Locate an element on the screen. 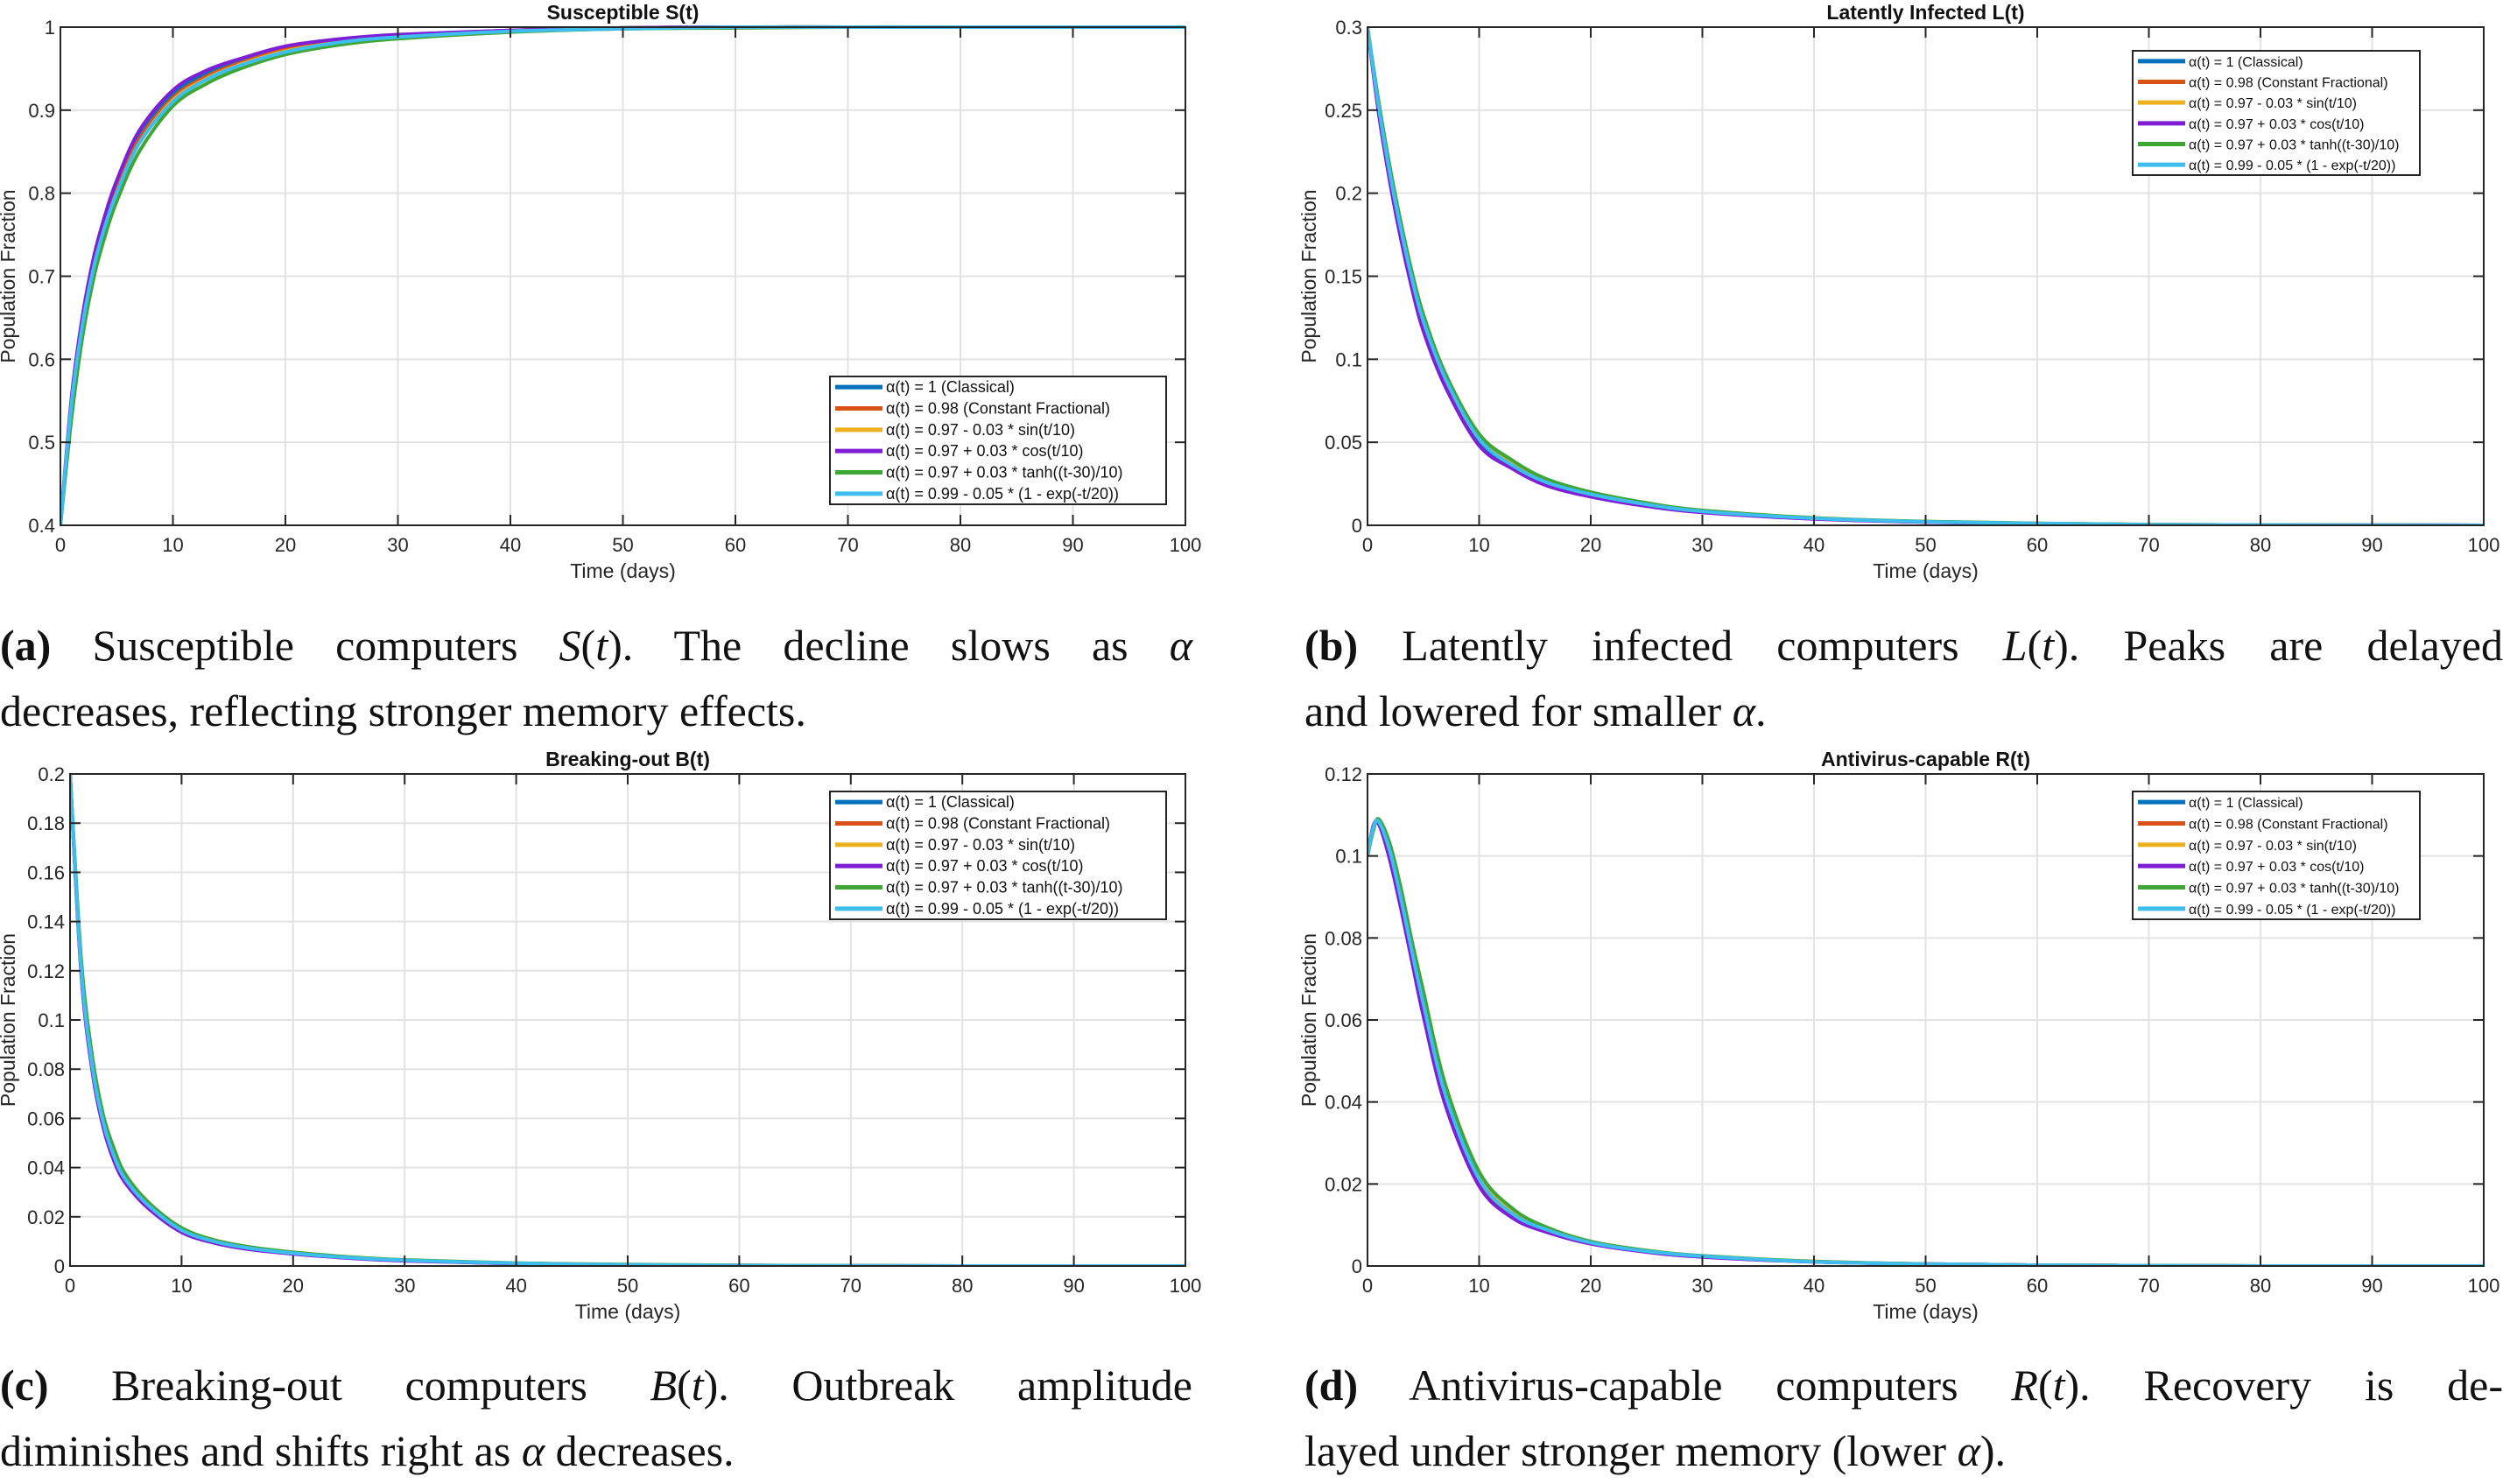 The height and width of the screenshot is (1484, 2503). caption-text: Breaking-out computers is located at coordinates (349, 1385).